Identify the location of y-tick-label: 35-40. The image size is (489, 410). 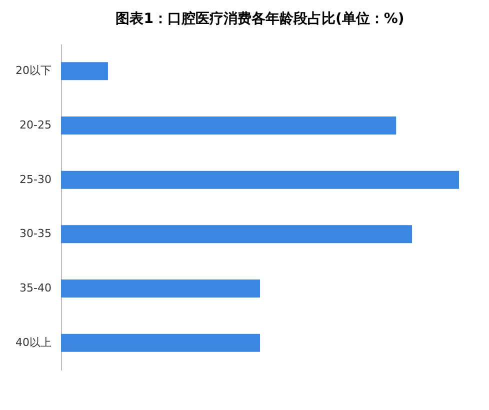
(36, 288).